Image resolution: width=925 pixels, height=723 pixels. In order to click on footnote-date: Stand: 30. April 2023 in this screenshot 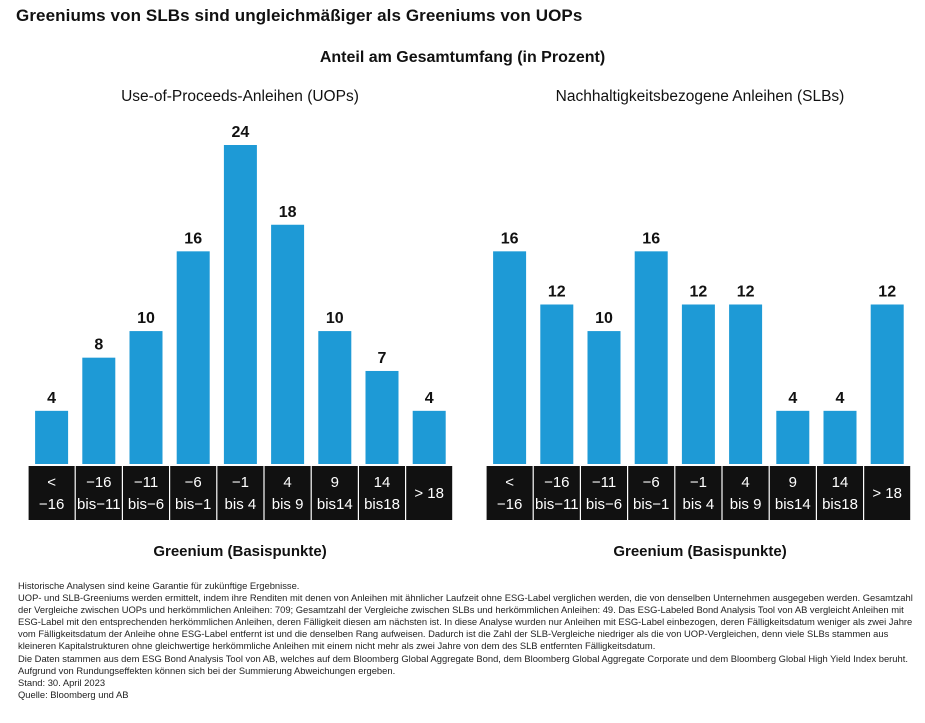, I will do `click(62, 682)`.